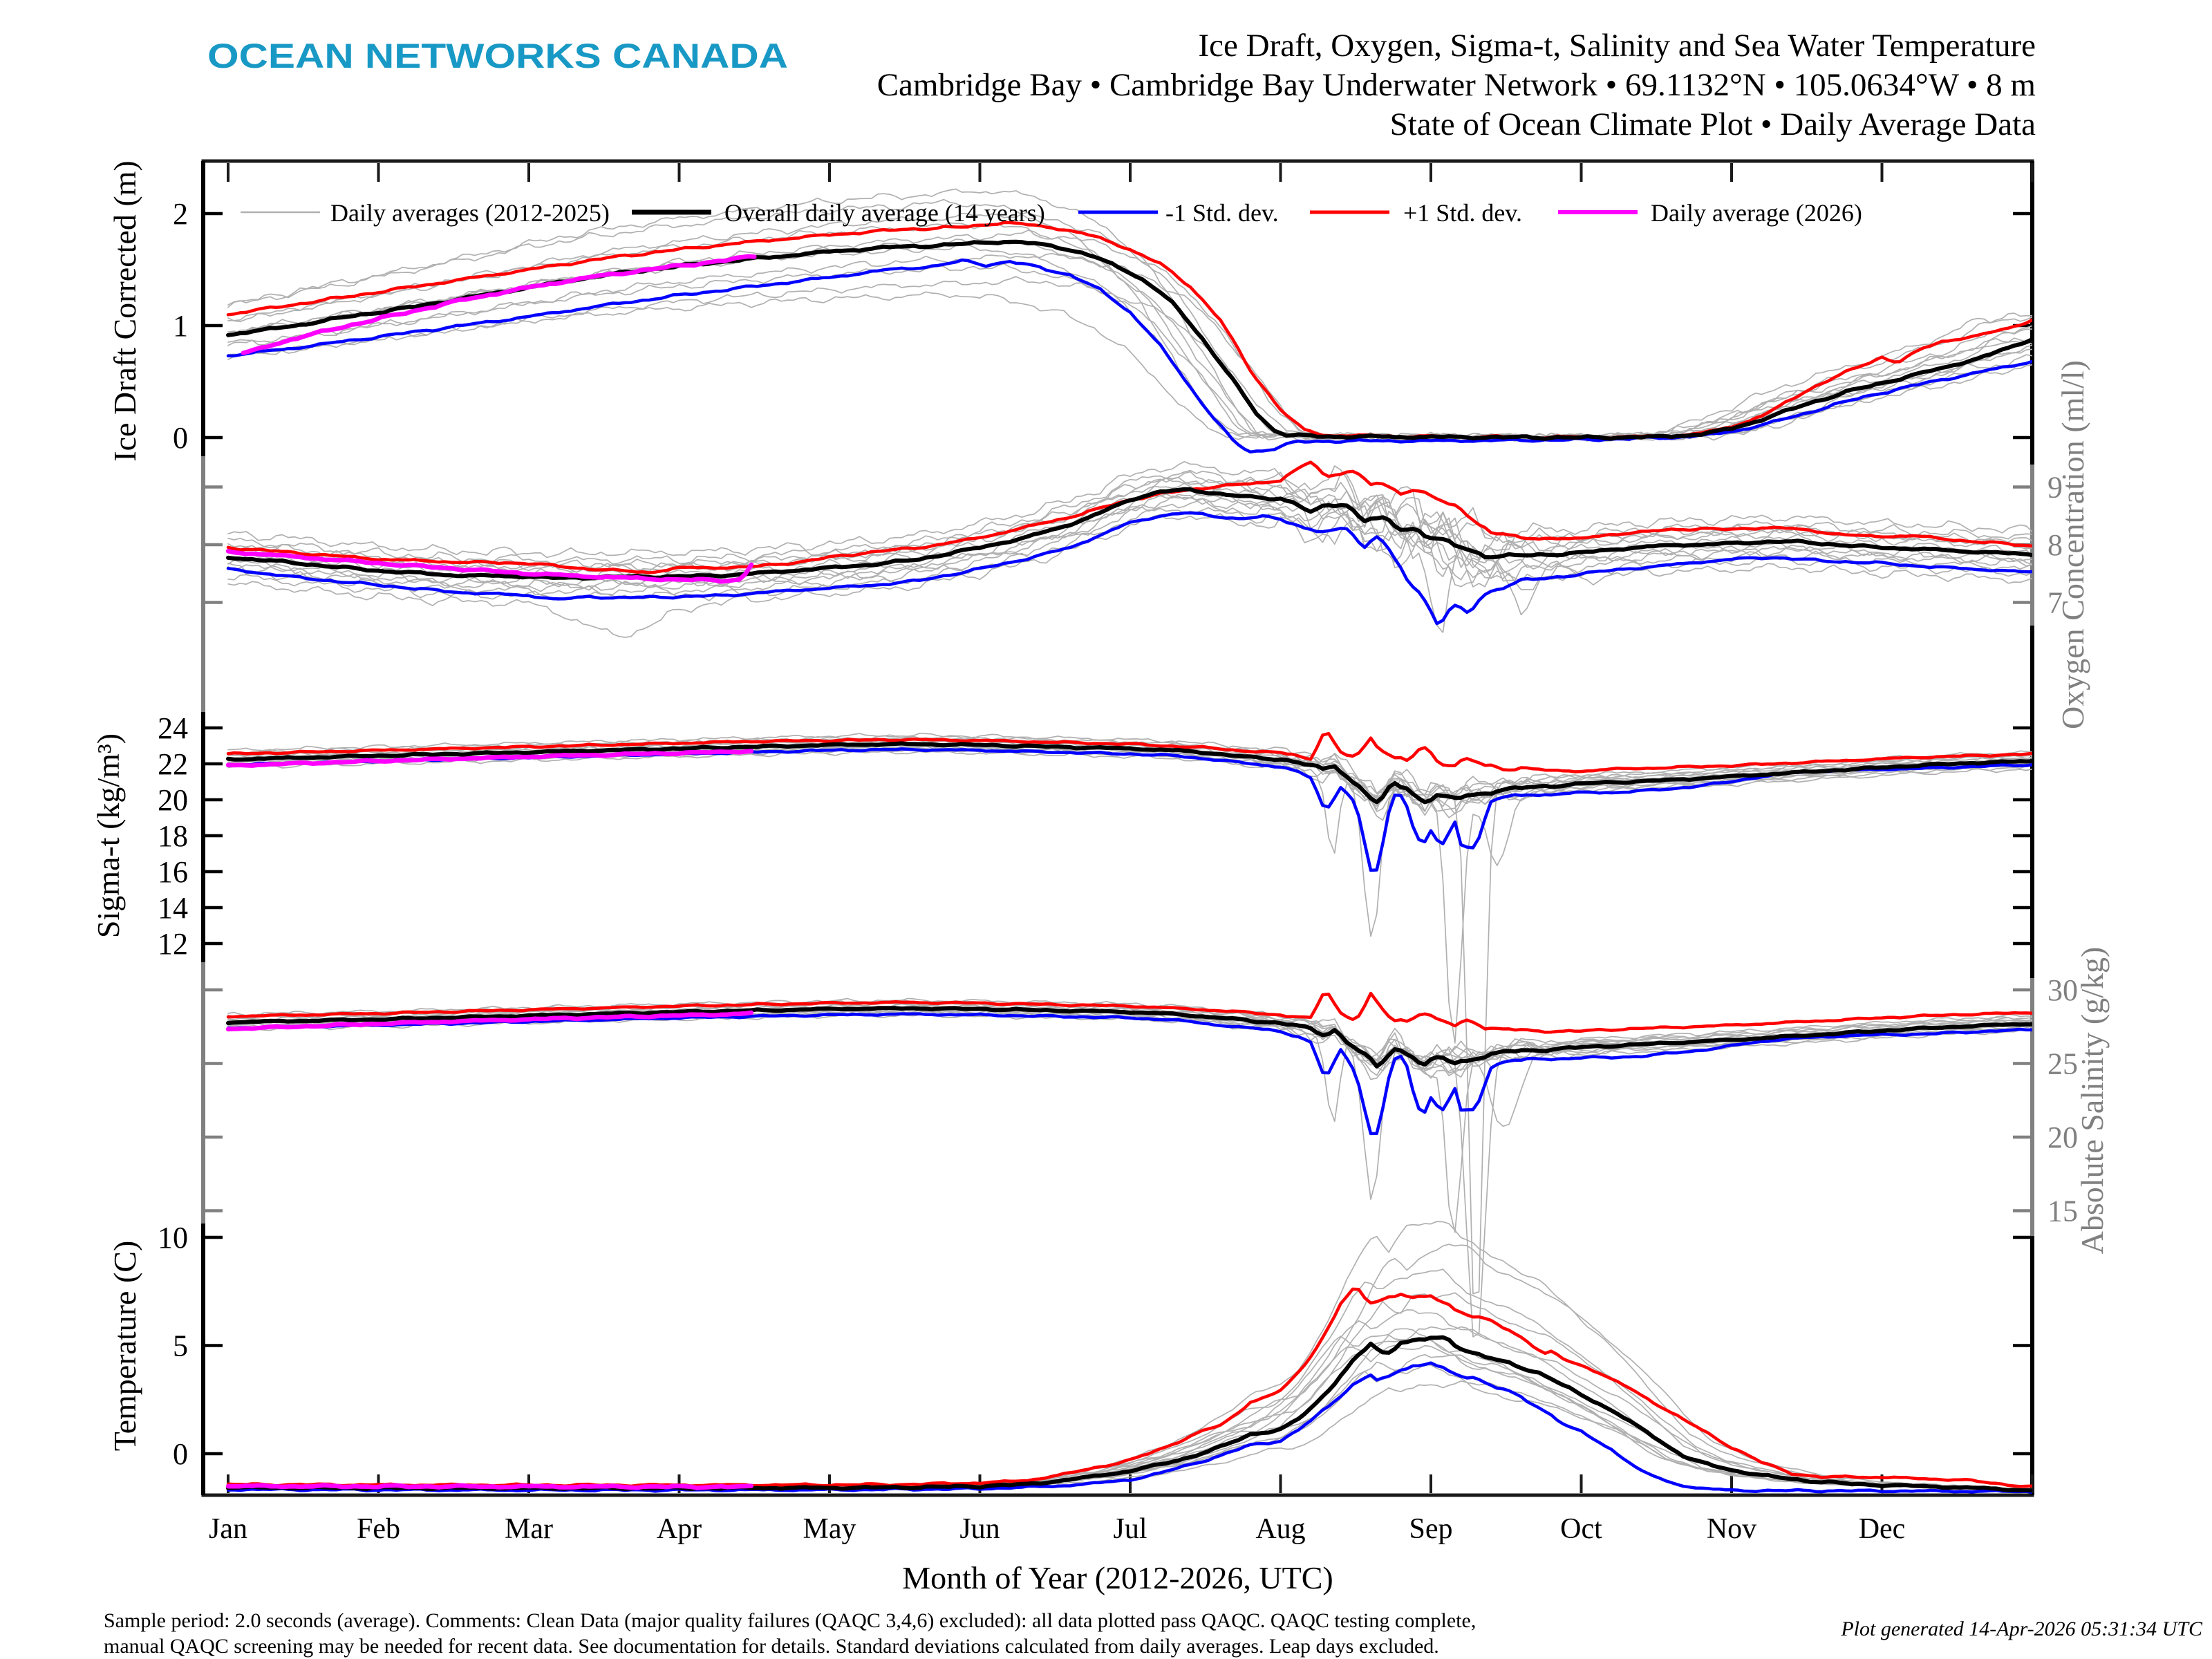 This screenshot has width=2212, height=1659. What do you see at coordinates (1130, 1529) in the screenshot?
I see `month-label-jul: Jul` at bounding box center [1130, 1529].